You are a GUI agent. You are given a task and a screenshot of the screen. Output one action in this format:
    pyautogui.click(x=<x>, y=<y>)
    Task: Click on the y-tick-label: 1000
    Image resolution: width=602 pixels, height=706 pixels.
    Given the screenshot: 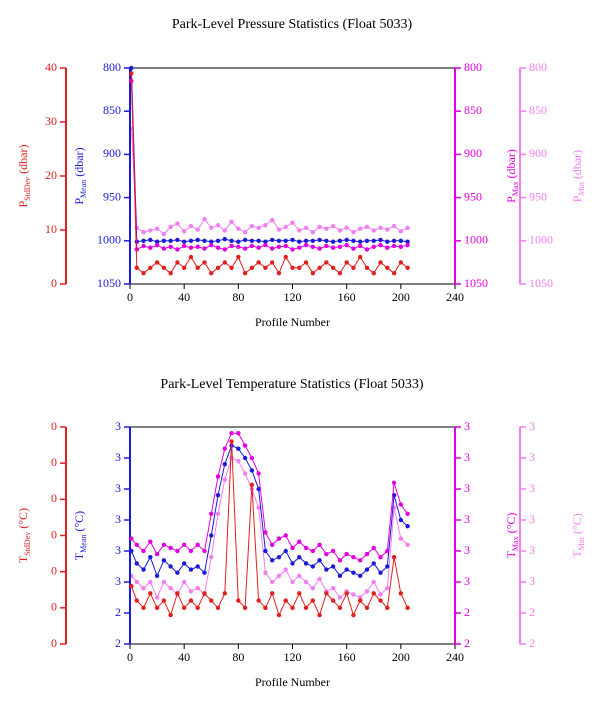 What is the action you would take?
    pyautogui.click(x=541, y=240)
    